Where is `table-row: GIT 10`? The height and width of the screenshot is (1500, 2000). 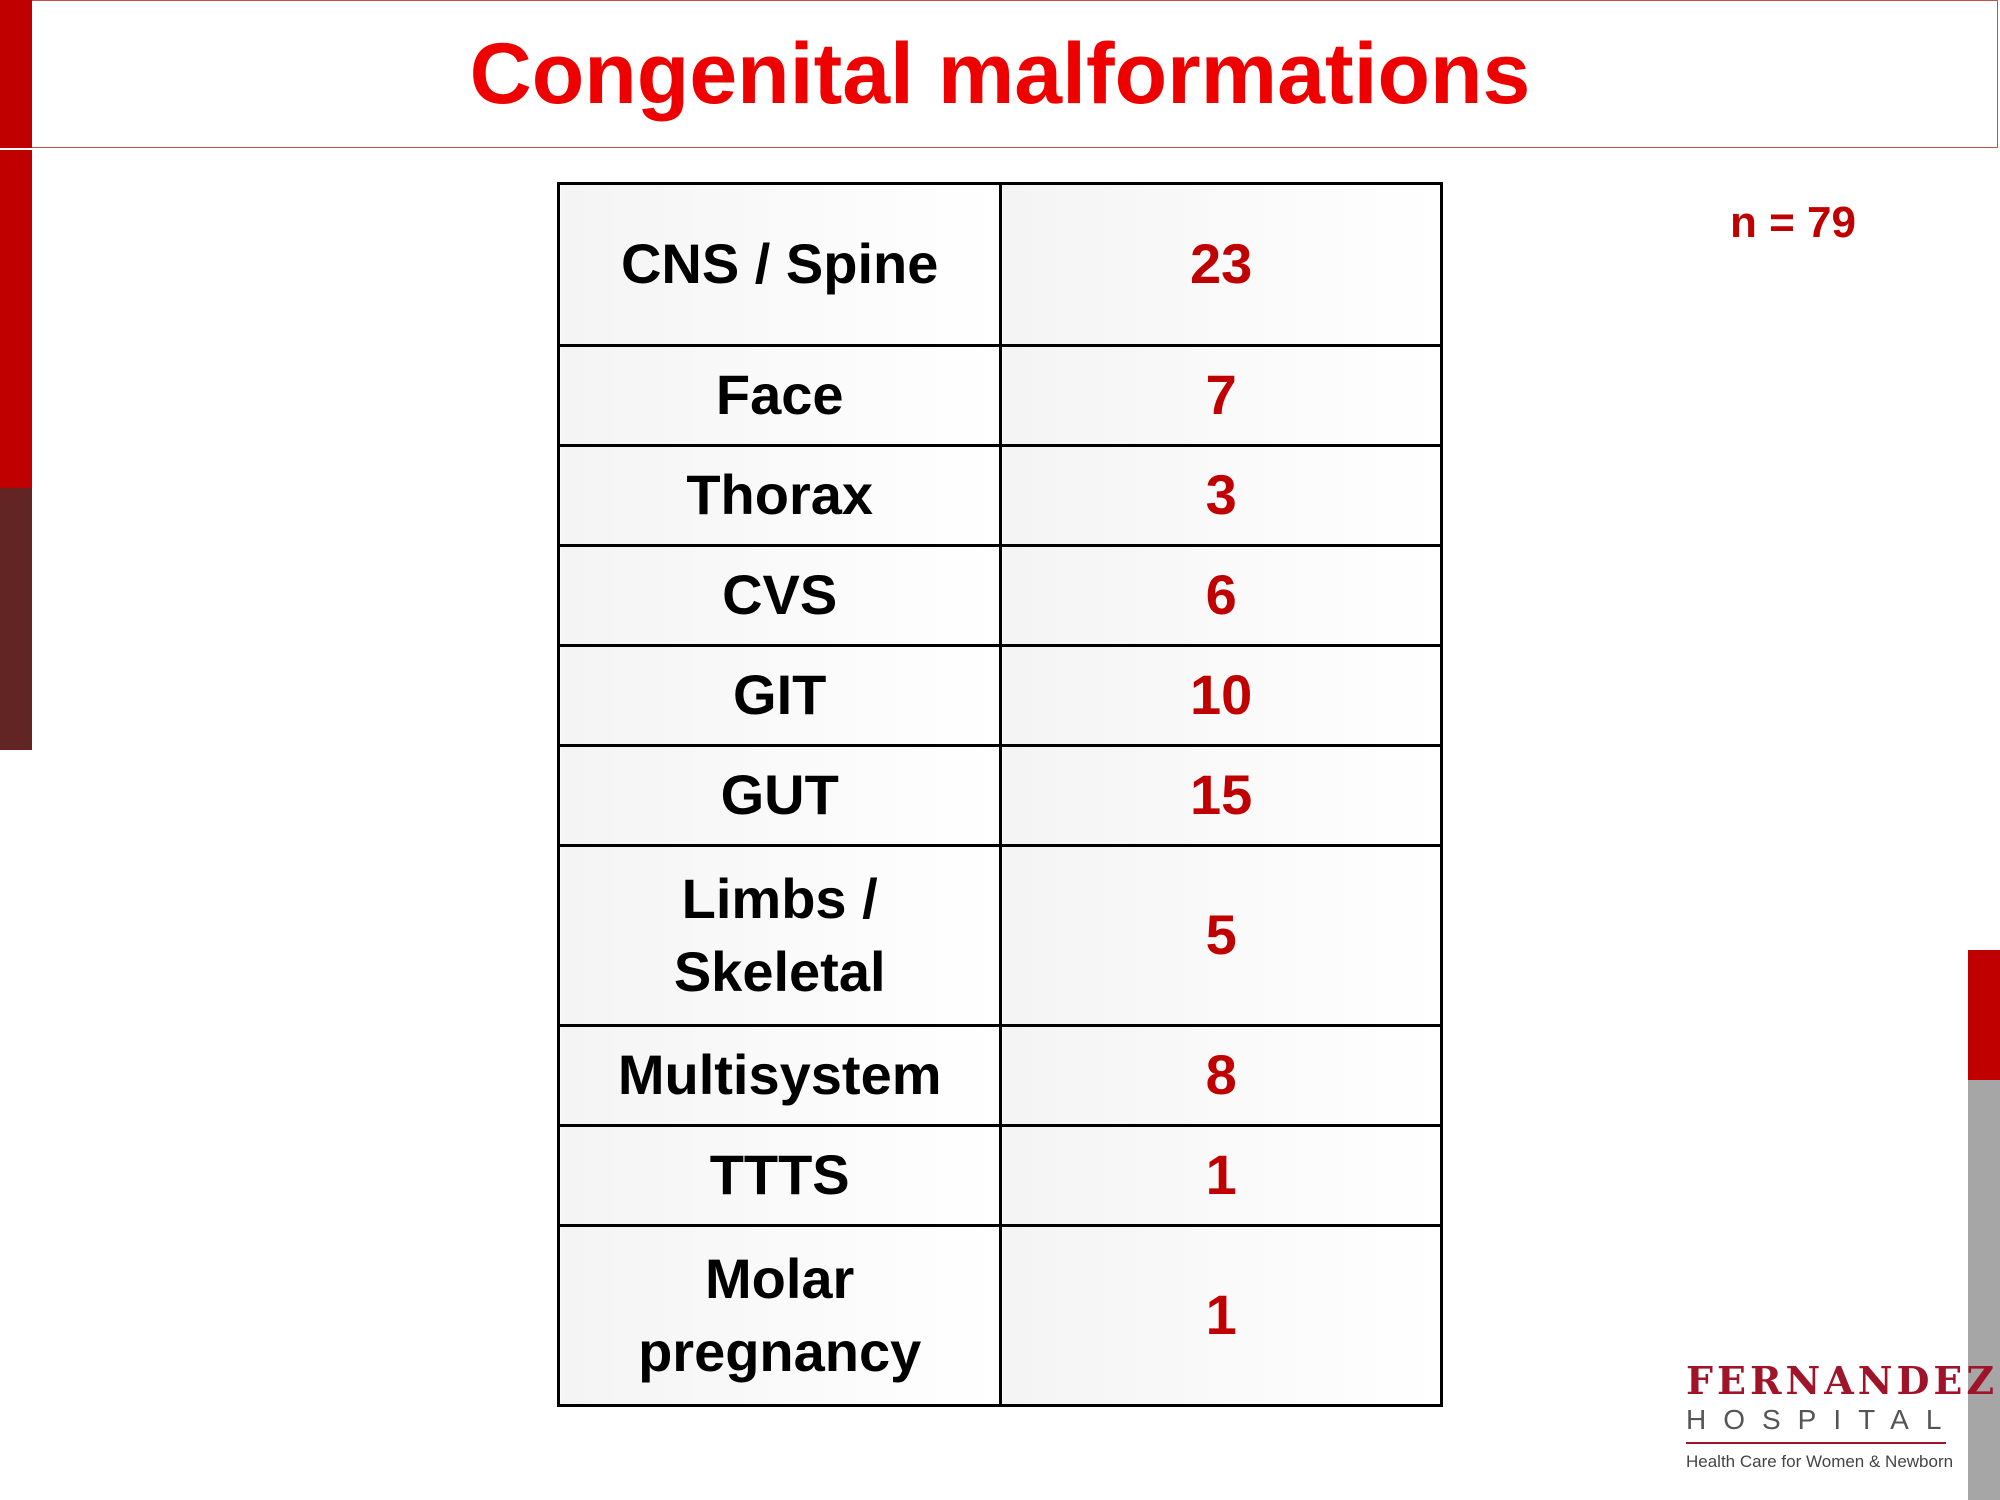
table-row: GIT 10 is located at coordinates (999, 695).